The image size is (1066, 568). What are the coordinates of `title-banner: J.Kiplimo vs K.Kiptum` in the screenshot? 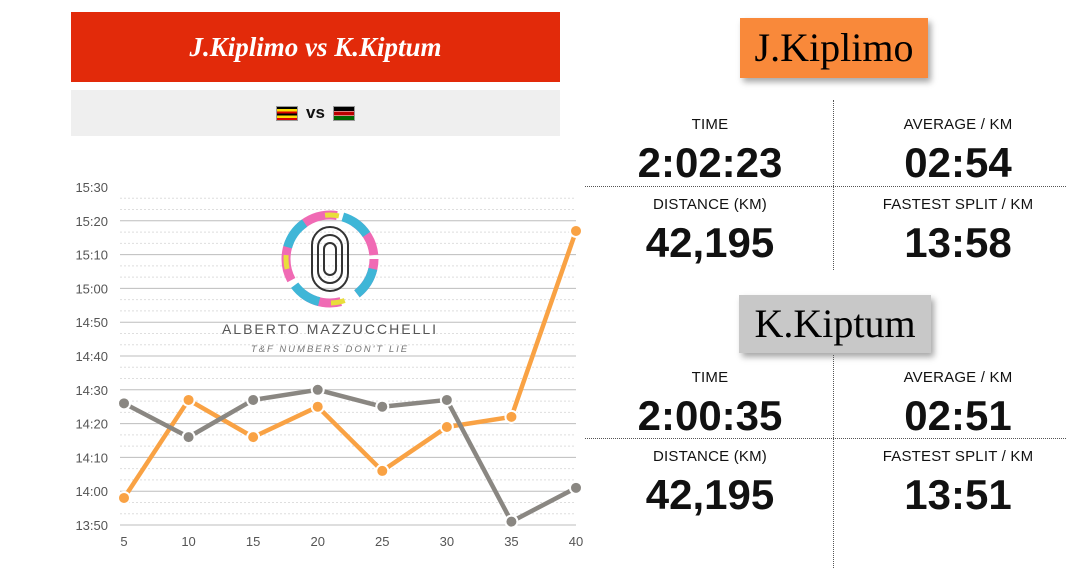 It's located at (315, 47).